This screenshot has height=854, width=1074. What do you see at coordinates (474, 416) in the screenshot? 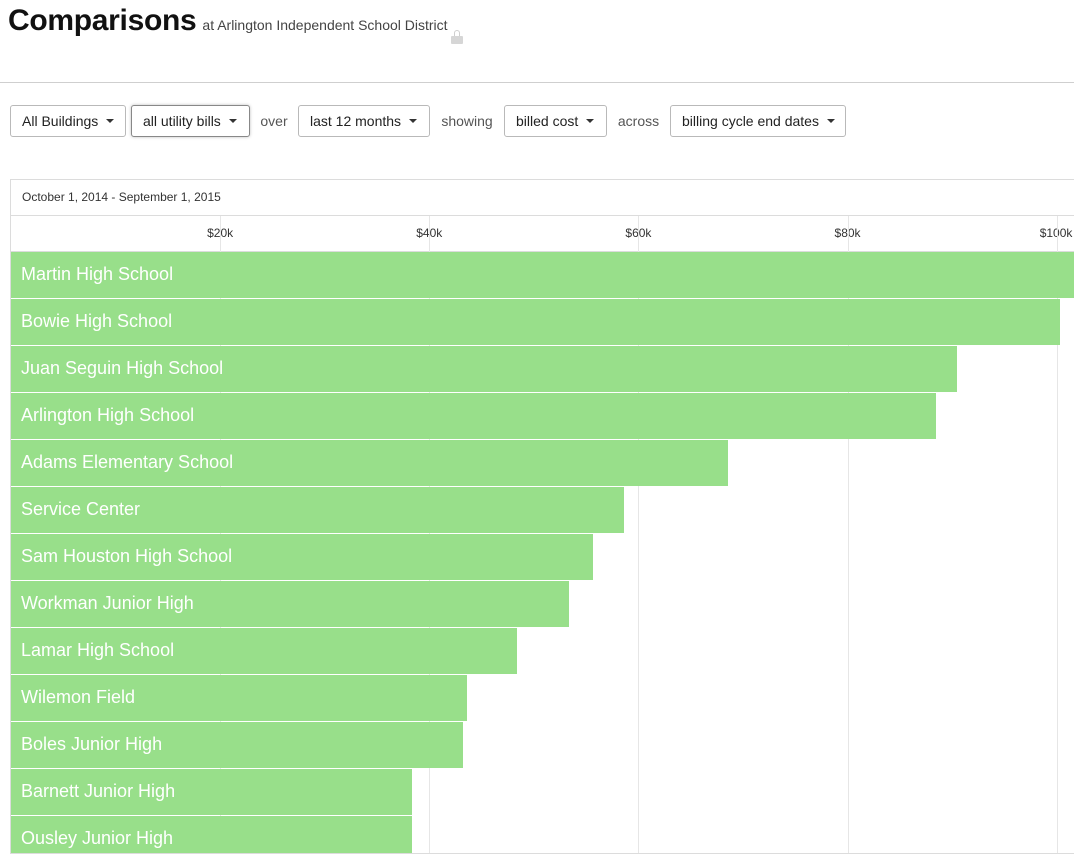
I see `bar: Arlington High School` at bounding box center [474, 416].